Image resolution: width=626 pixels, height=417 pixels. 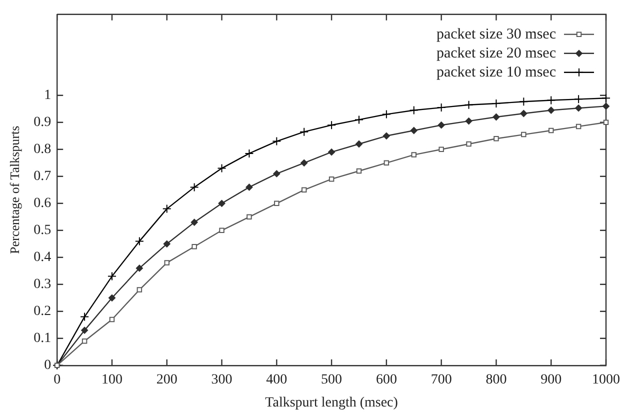 I want to click on x-tick-label: 200, so click(x=167, y=380).